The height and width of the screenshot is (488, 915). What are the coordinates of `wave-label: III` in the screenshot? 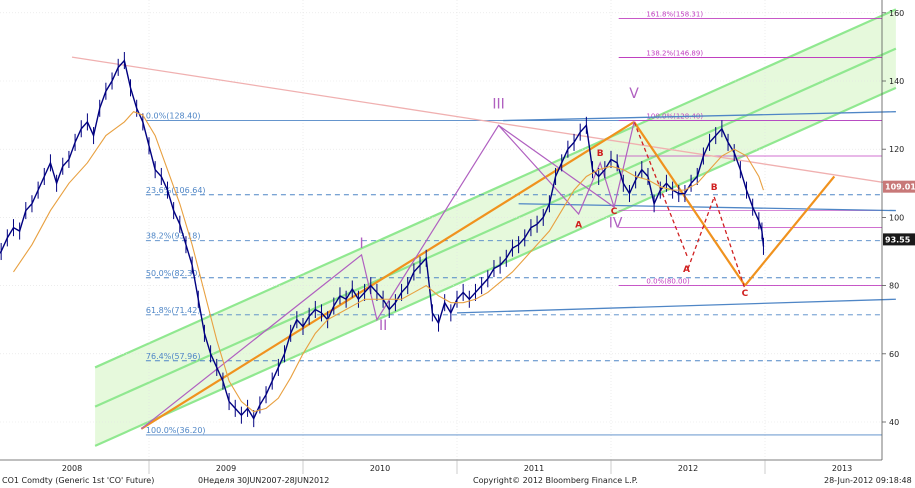 It's located at (498, 104).